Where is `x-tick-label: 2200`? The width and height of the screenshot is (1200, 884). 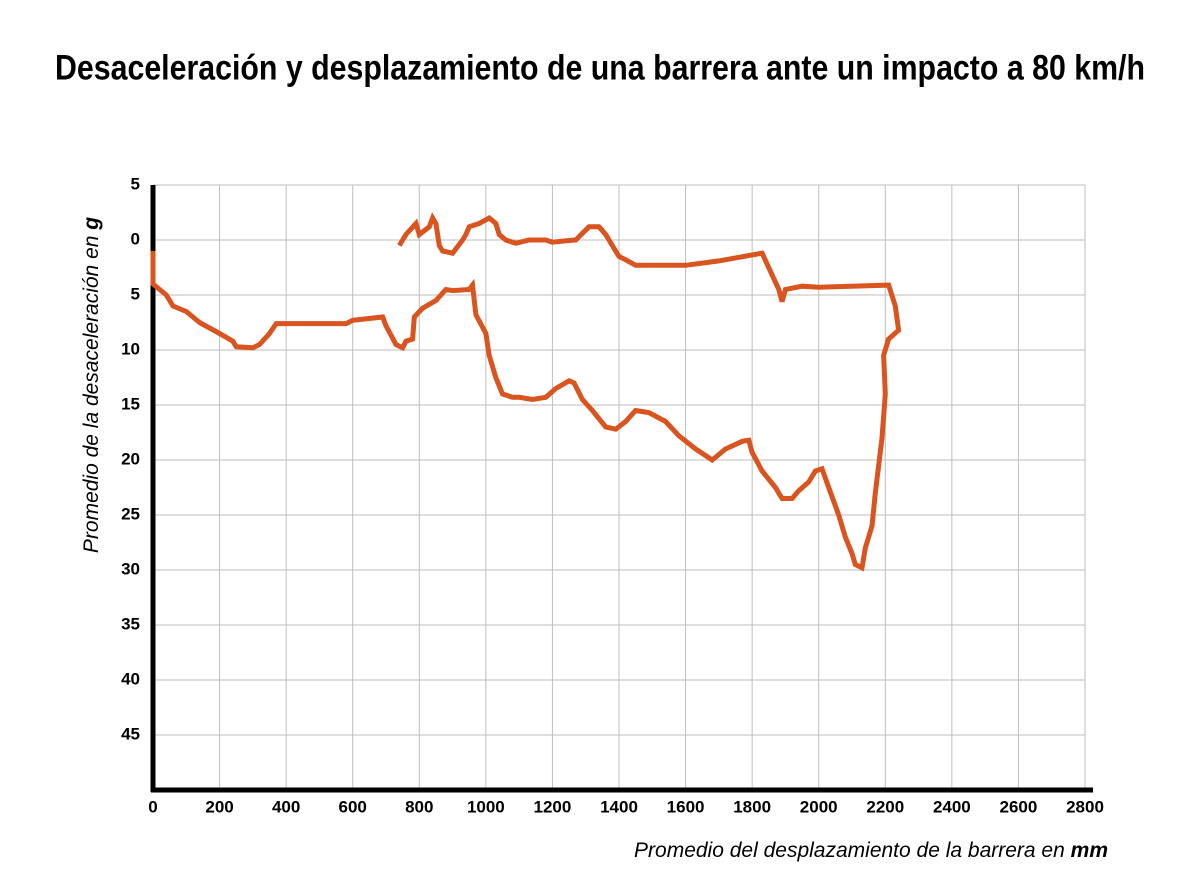 x-tick-label: 2200 is located at coordinates (885, 806).